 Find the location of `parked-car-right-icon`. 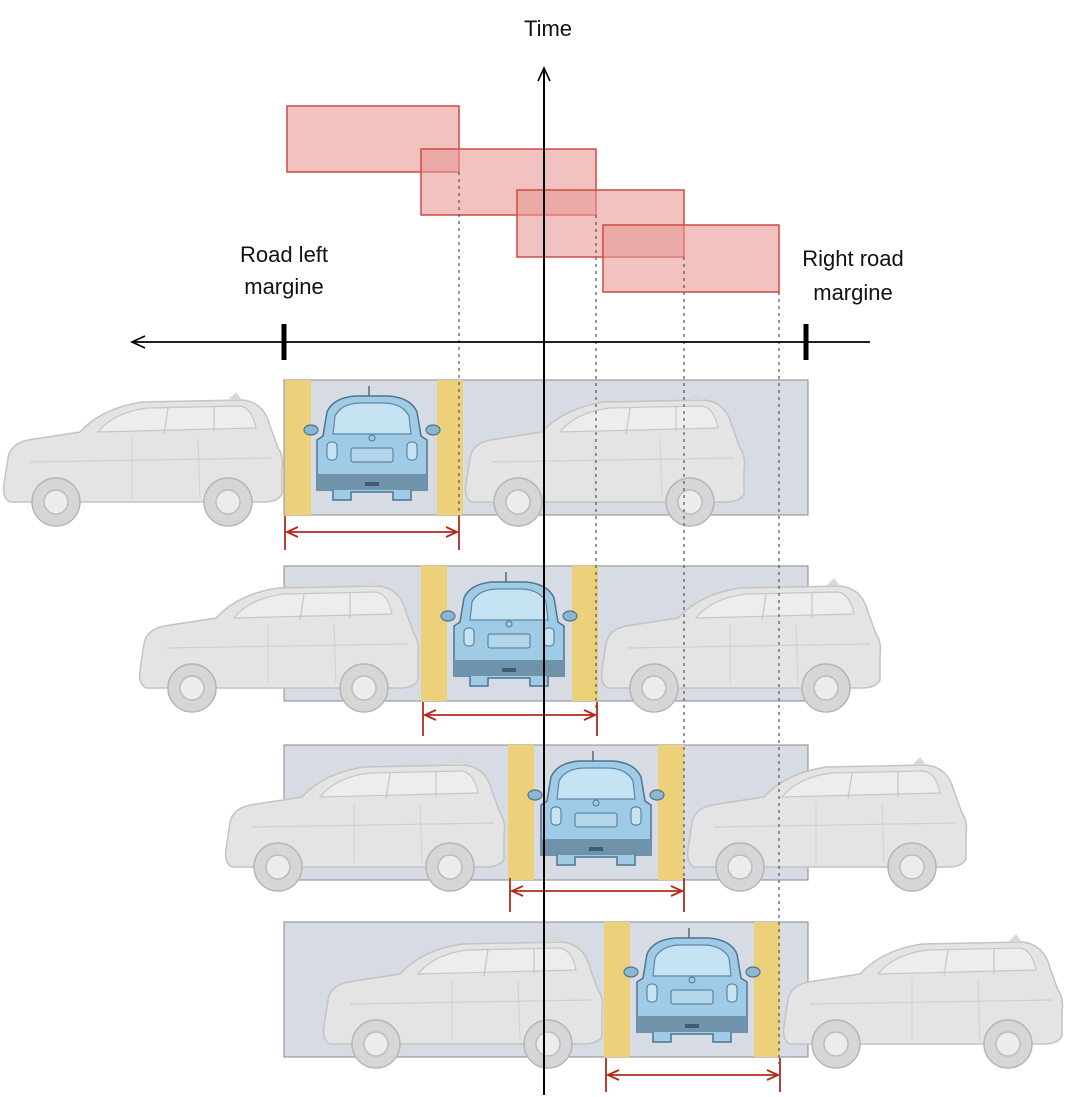

parked-car-right-icon is located at coordinates (923, 1001).